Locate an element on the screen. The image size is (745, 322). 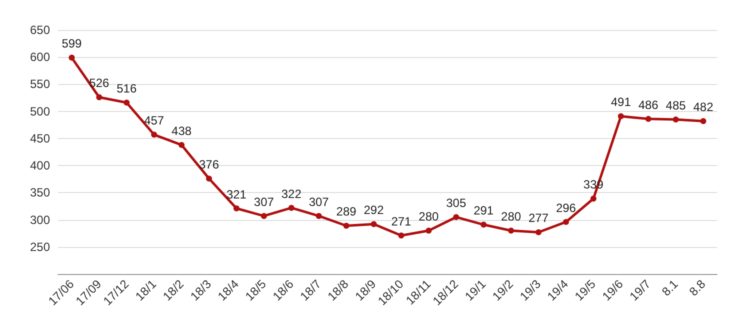
data-label: 491 is located at coordinates (621, 102).